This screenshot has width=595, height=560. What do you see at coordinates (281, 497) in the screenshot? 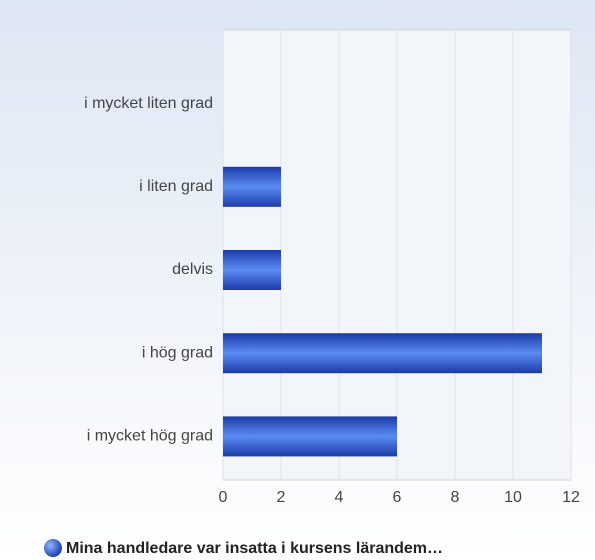
I see `x-tick-label: 2` at bounding box center [281, 497].